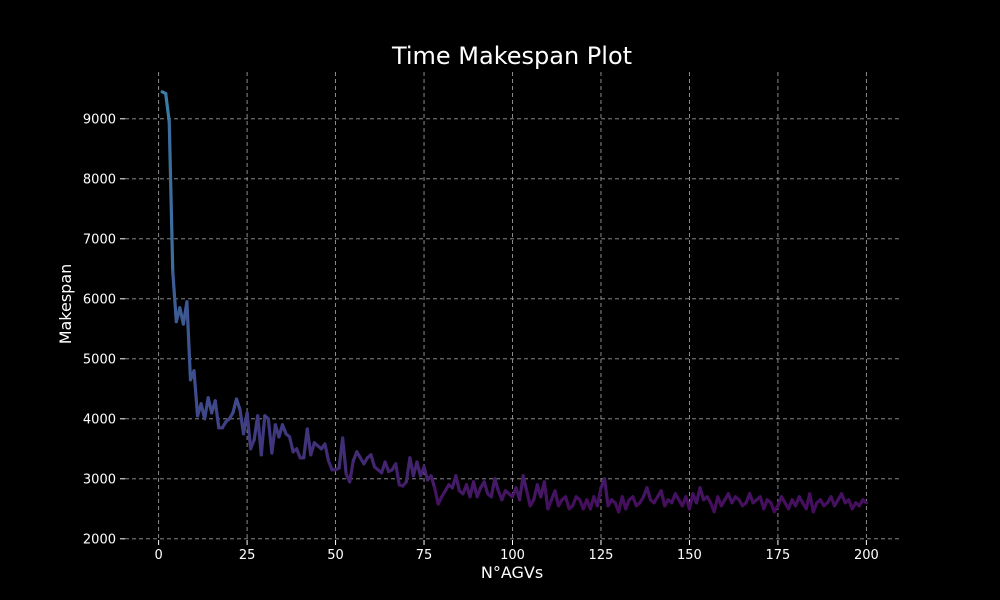 The width and height of the screenshot is (1000, 600). I want to click on x-tick-label: 75, so click(424, 555).